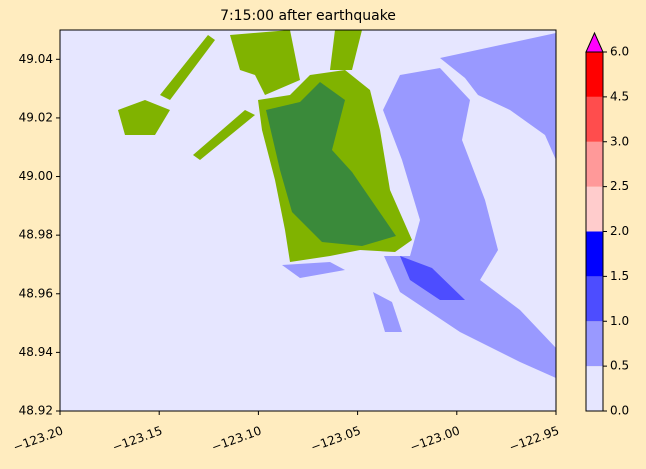  I want to click on y-tick-label: 49.02, so click(36, 117).